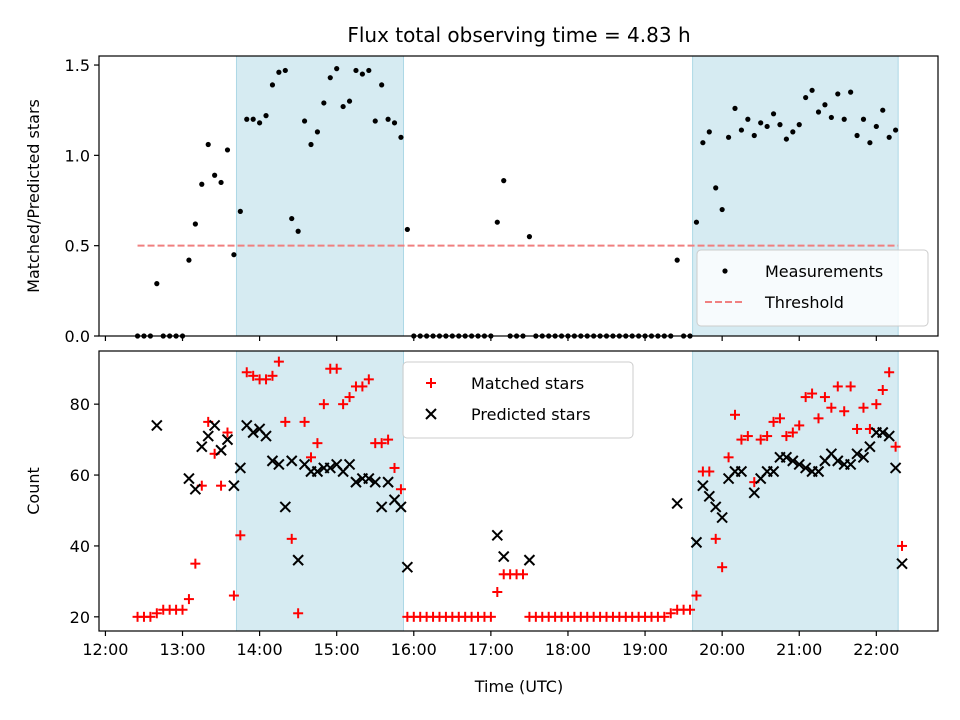 This screenshot has height=720, width=960. Describe the element at coordinates (80, 475) in the screenshot. I see `y-tick-label: 60` at that location.